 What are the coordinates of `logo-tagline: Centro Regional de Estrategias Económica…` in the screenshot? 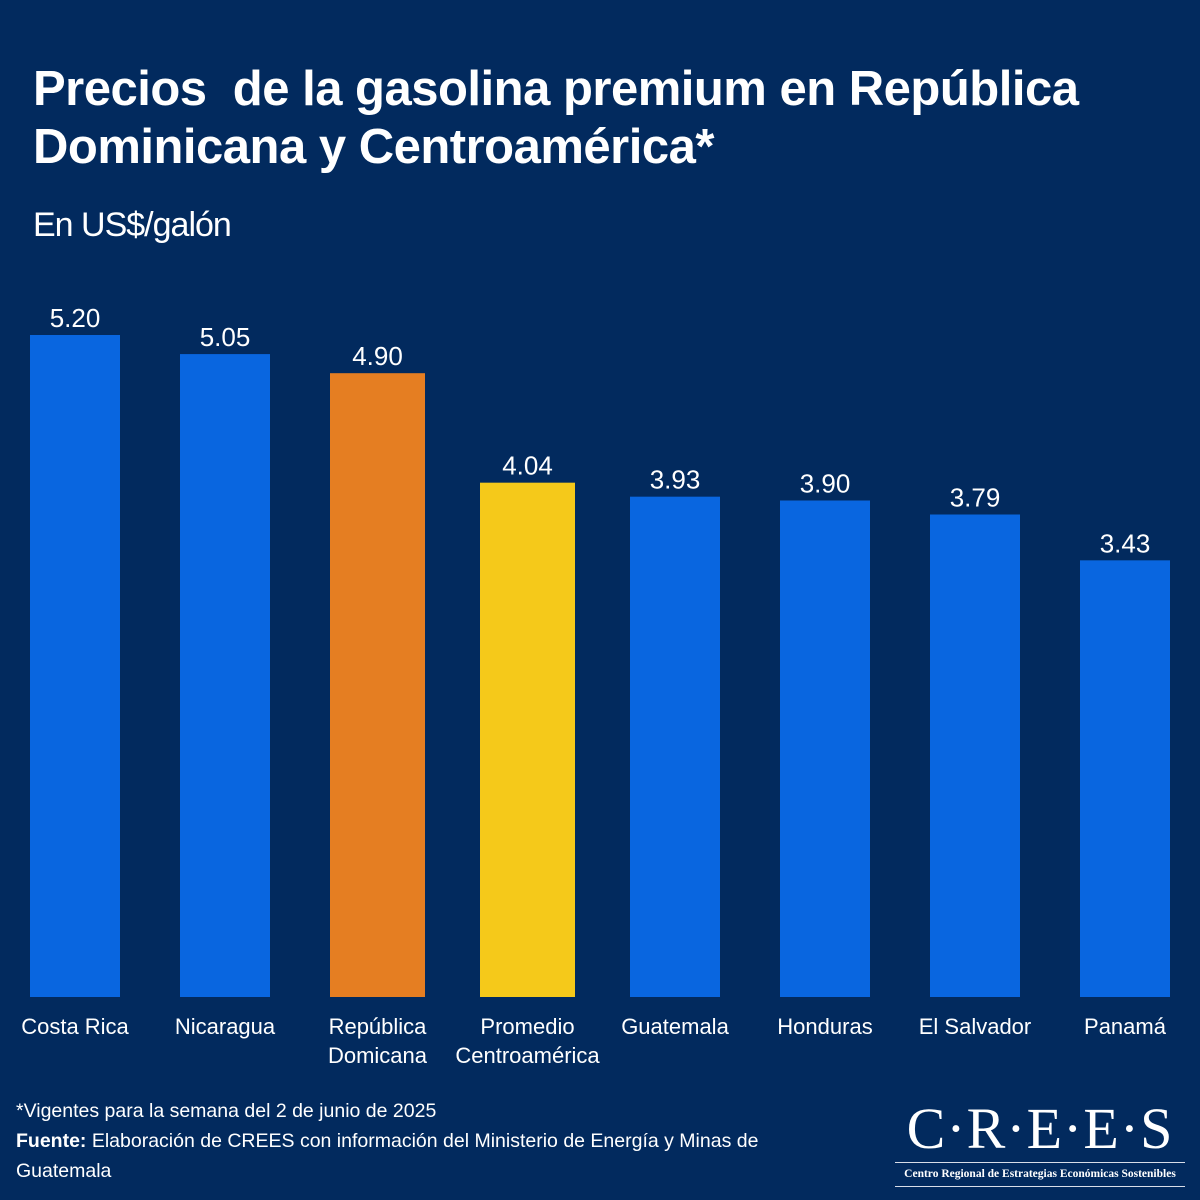 It's located at (1040, 1174).